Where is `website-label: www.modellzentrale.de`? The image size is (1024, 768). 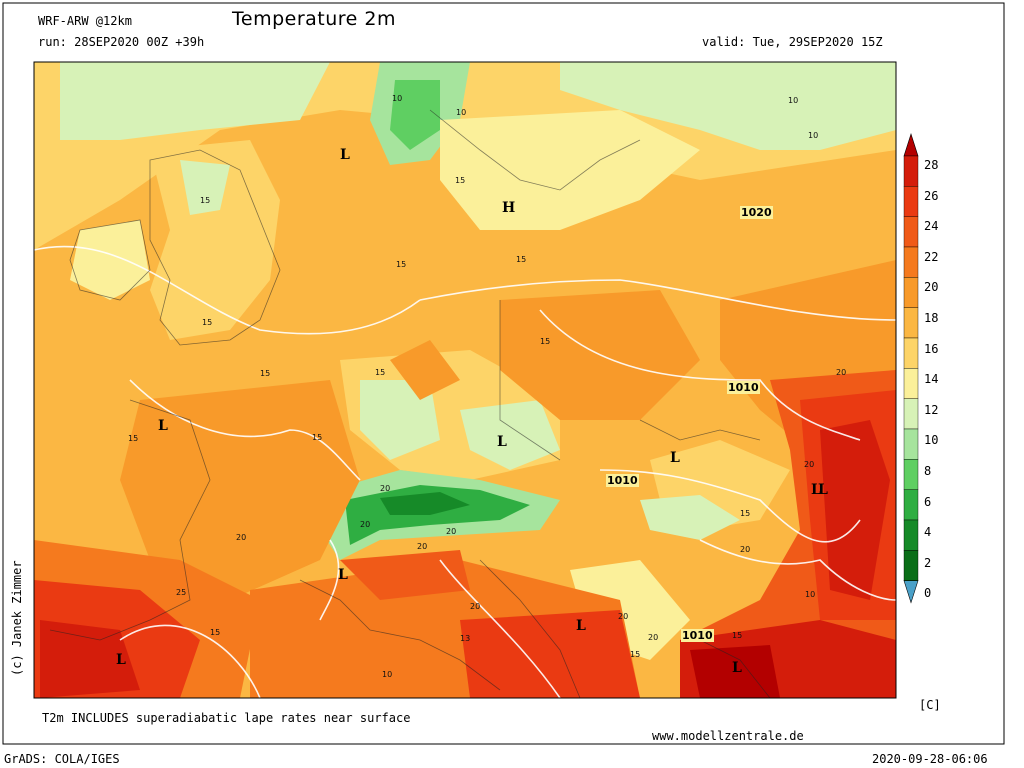 website-label: www.modellzentrale.de is located at coordinates (728, 736).